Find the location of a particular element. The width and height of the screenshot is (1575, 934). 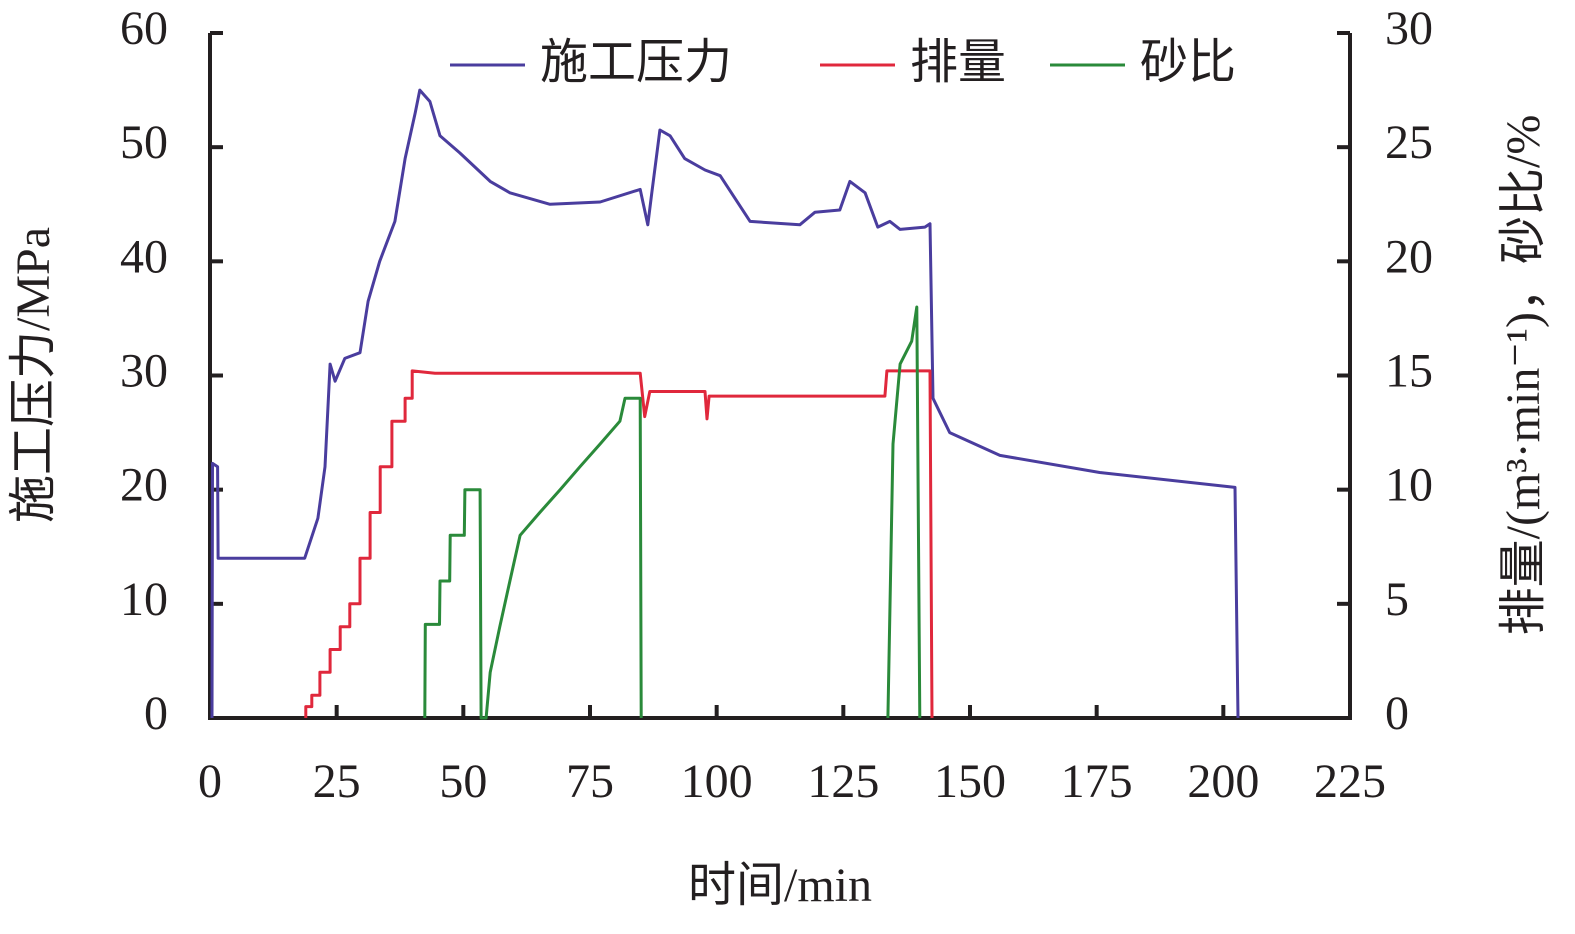

x-tick-label: 125 is located at coordinates (843, 781).